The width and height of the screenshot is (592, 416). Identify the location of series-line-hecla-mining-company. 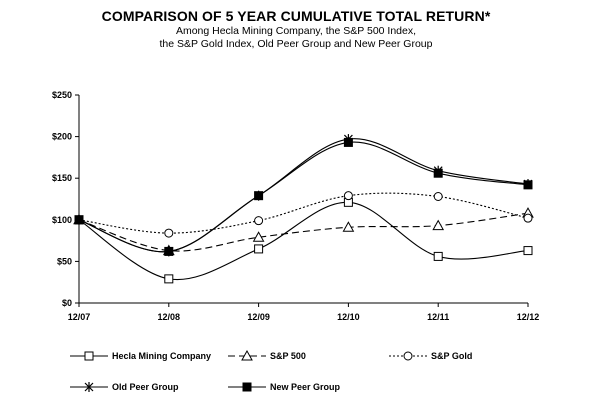
(303, 241).